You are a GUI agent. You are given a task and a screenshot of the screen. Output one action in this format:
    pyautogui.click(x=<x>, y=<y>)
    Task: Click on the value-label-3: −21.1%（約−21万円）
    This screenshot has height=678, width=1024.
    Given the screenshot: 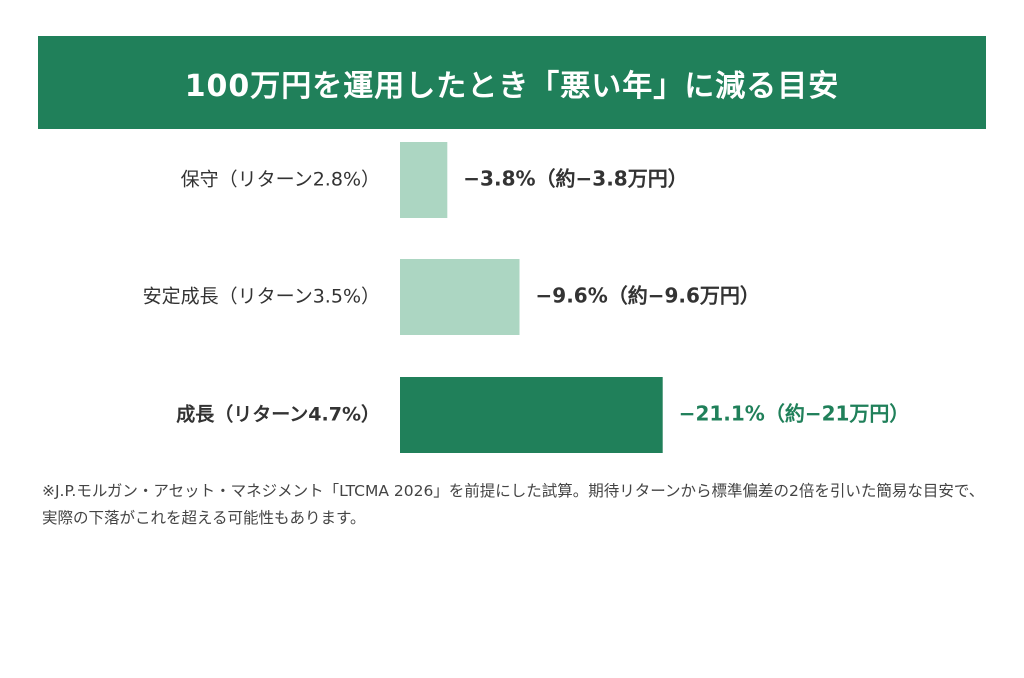 What is the action you would take?
    pyautogui.click(x=794, y=414)
    